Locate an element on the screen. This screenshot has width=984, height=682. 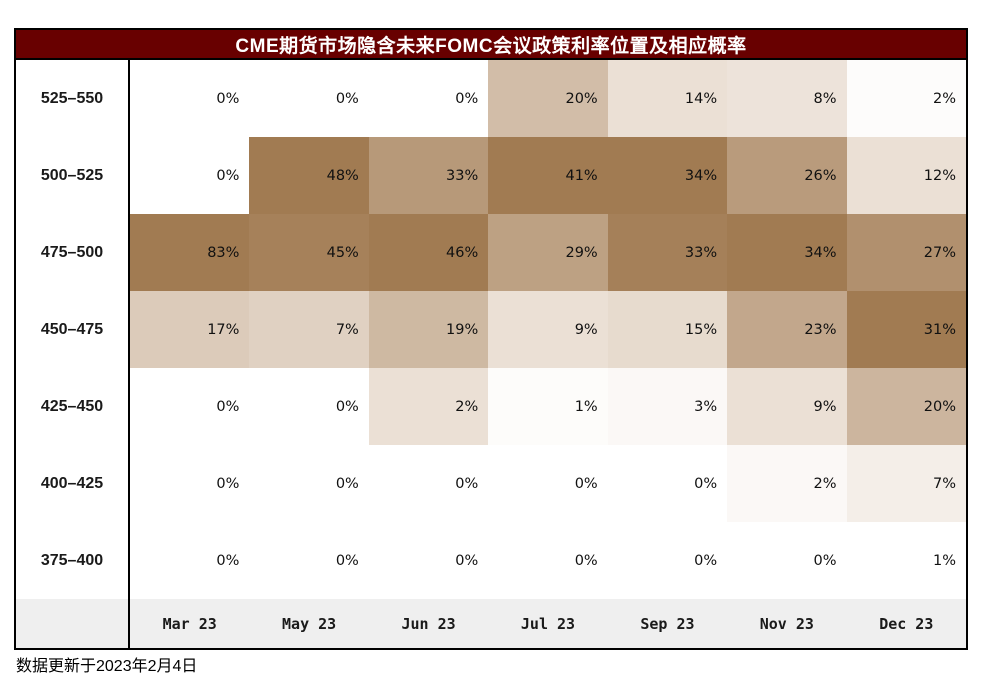
row-label: 425–450 is located at coordinates (73, 406).